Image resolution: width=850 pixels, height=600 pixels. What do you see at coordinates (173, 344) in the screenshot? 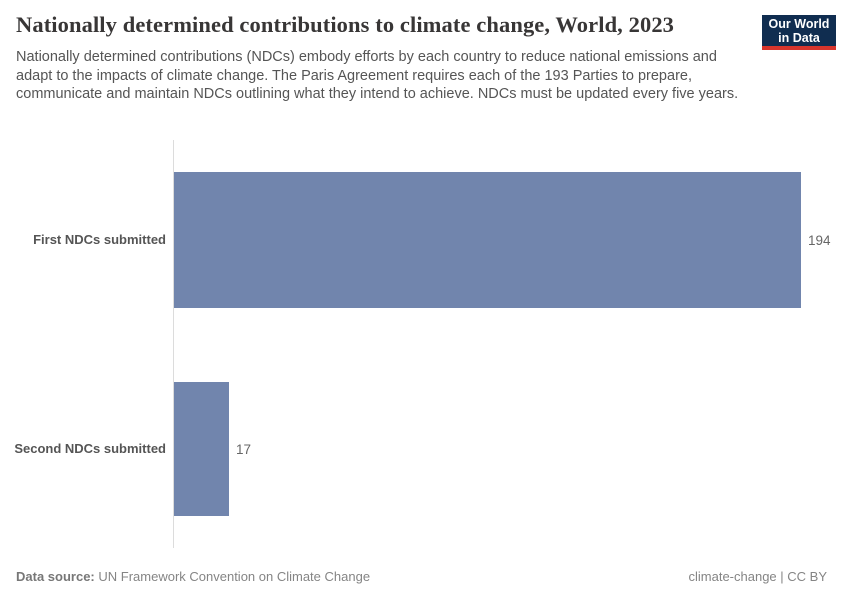
I see `y-axis-line` at bounding box center [173, 344].